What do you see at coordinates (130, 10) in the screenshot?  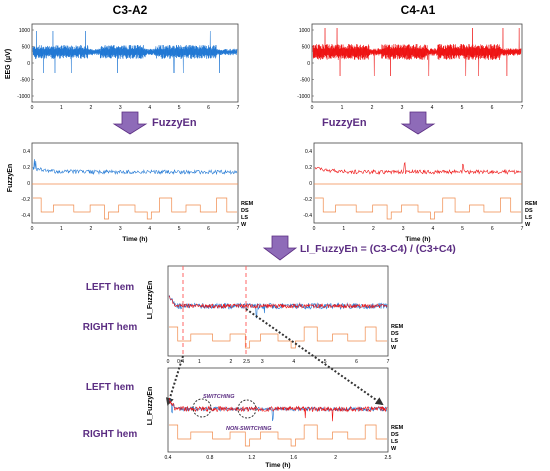 I see `c3-title: C3-A2` at bounding box center [130, 10].